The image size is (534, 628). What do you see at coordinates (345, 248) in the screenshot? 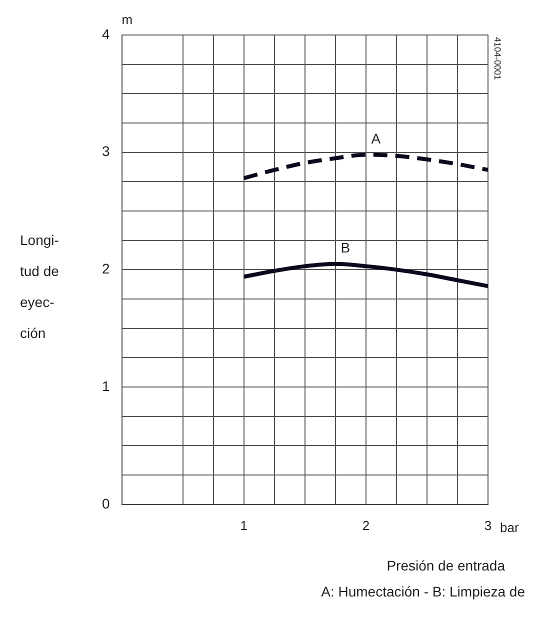
I see `series-label: B` at bounding box center [345, 248].